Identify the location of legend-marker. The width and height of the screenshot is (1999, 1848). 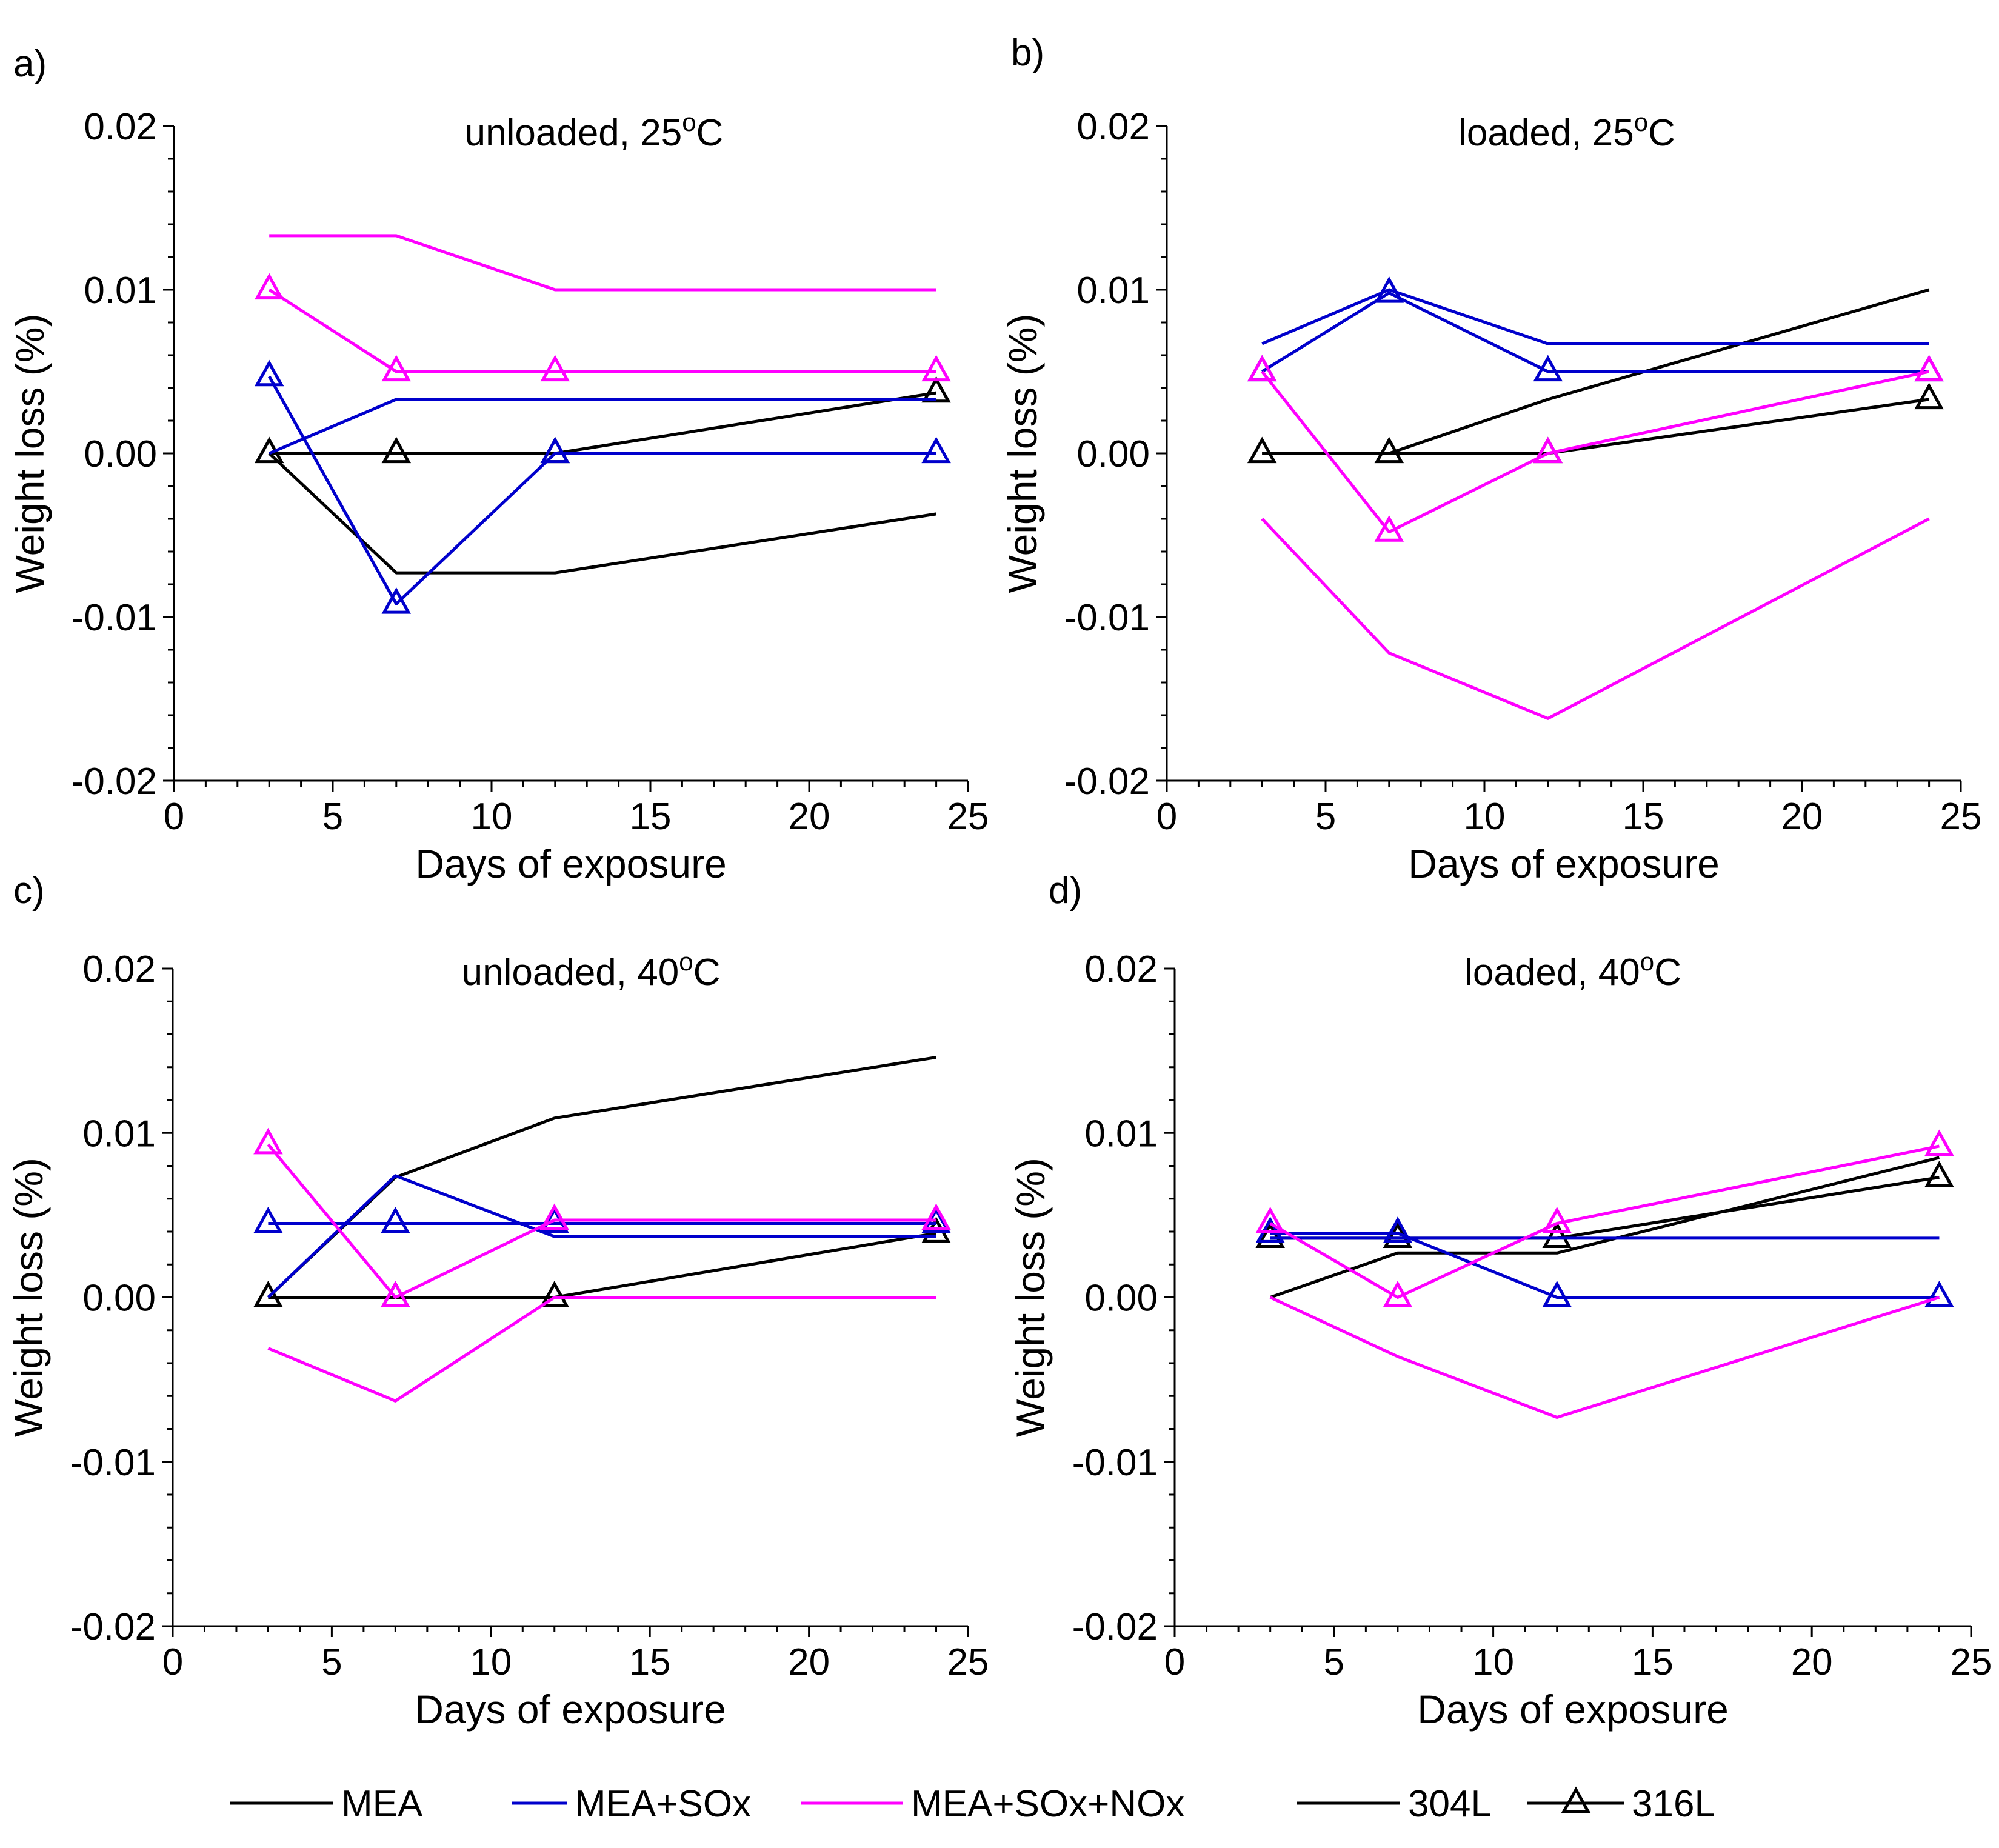
(1576, 1800).